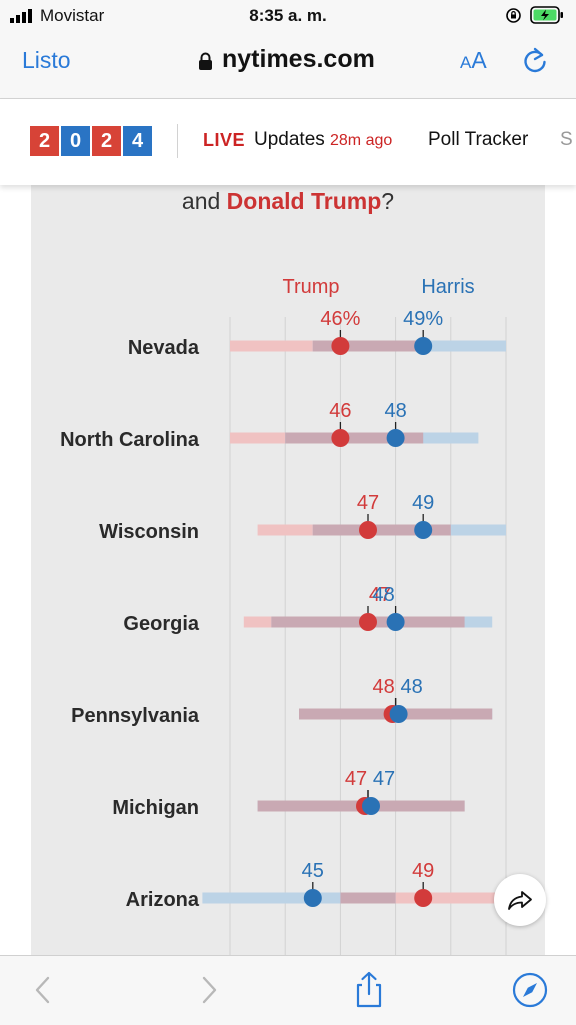  Describe the element at coordinates (135, 716) in the screenshot. I see `state-label: Pennsylvania` at that location.